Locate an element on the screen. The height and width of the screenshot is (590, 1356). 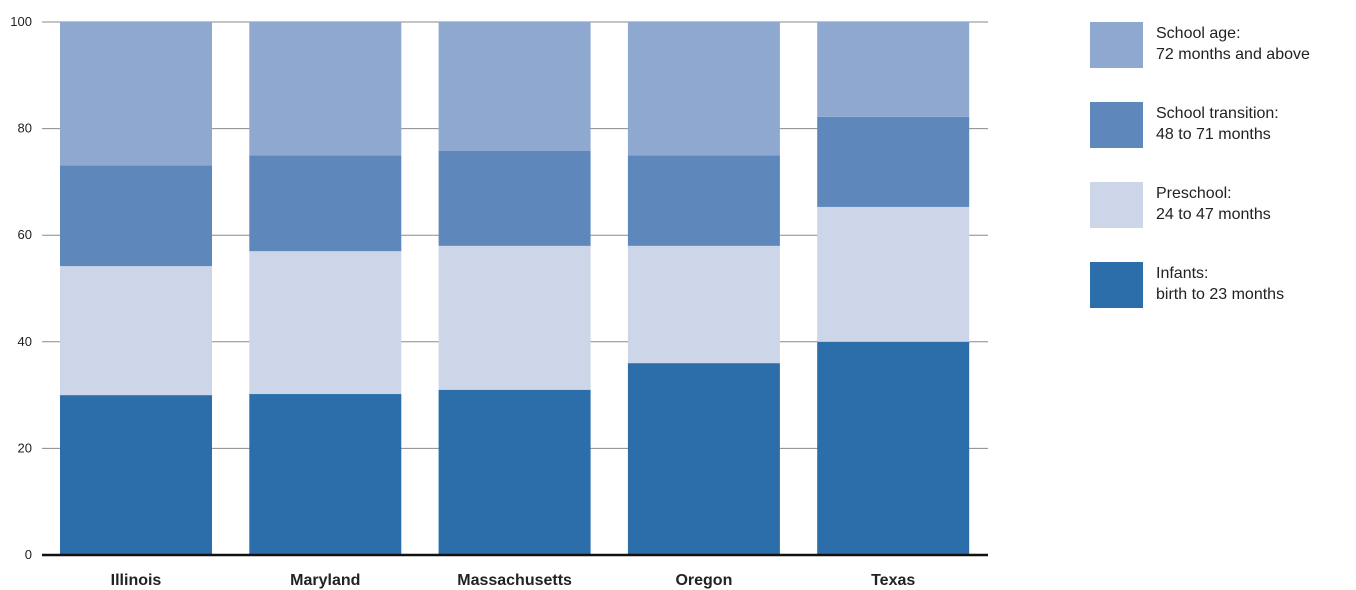
legend-label-preschool: Preschool: 24 to 47 months is located at coordinates (1213, 204).